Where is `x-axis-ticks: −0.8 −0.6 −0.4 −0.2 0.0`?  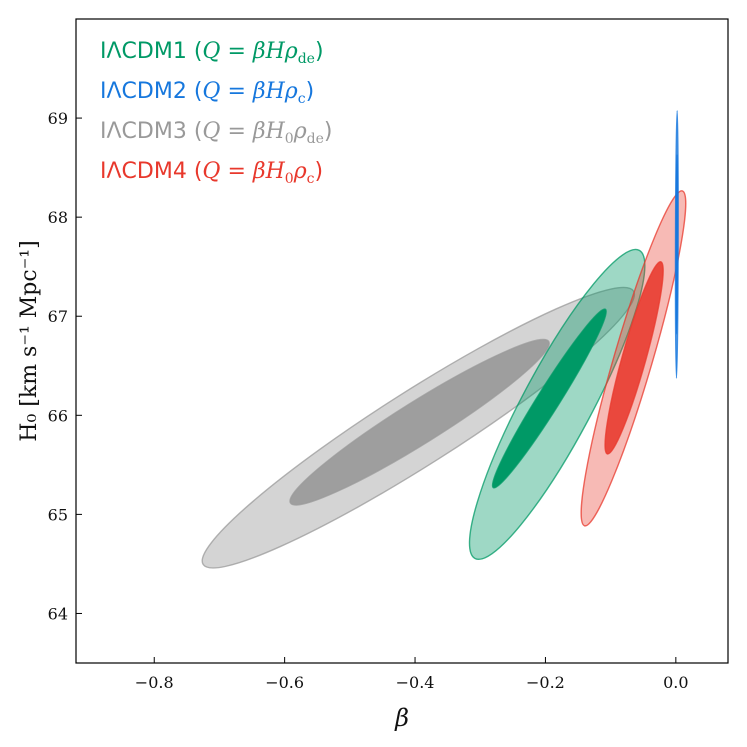 x-axis-ticks: −0.8 −0.6 −0.4 −0.2 0.0 is located at coordinates (412, 674).